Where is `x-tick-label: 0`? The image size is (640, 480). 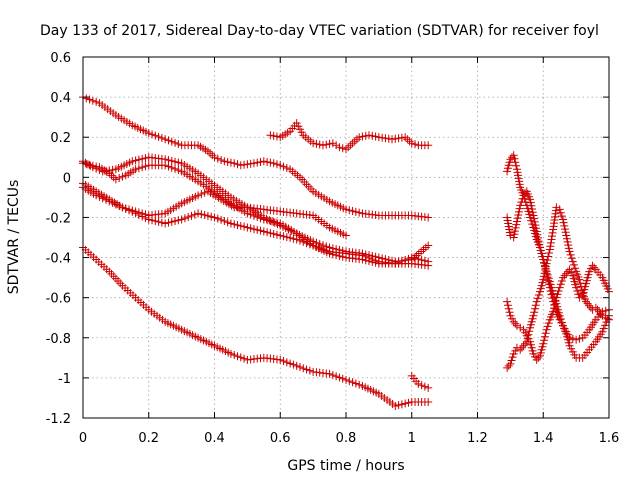 x-tick-label: 0 is located at coordinates (83, 438).